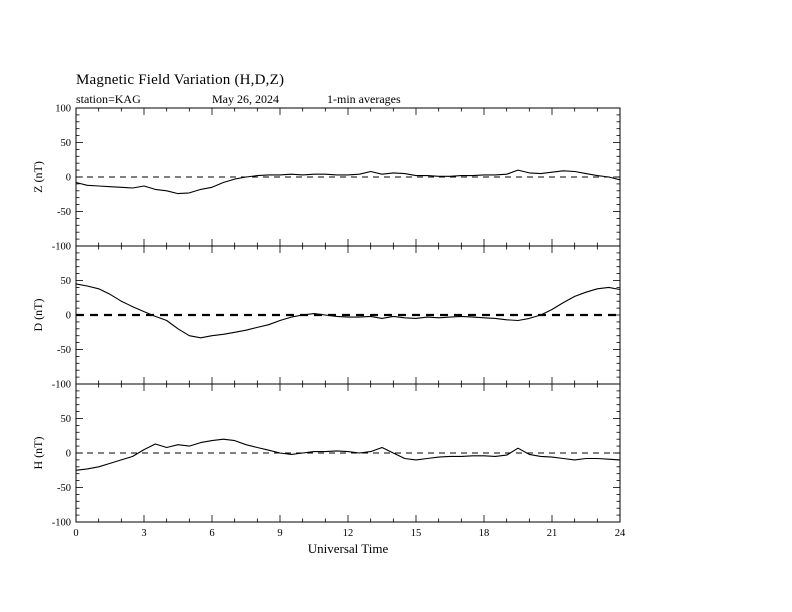 This screenshot has height=612, width=792. Describe the element at coordinates (61, 178) in the screenshot. I see `y-tick-labels: 100 50 0 -50 -100` at that location.